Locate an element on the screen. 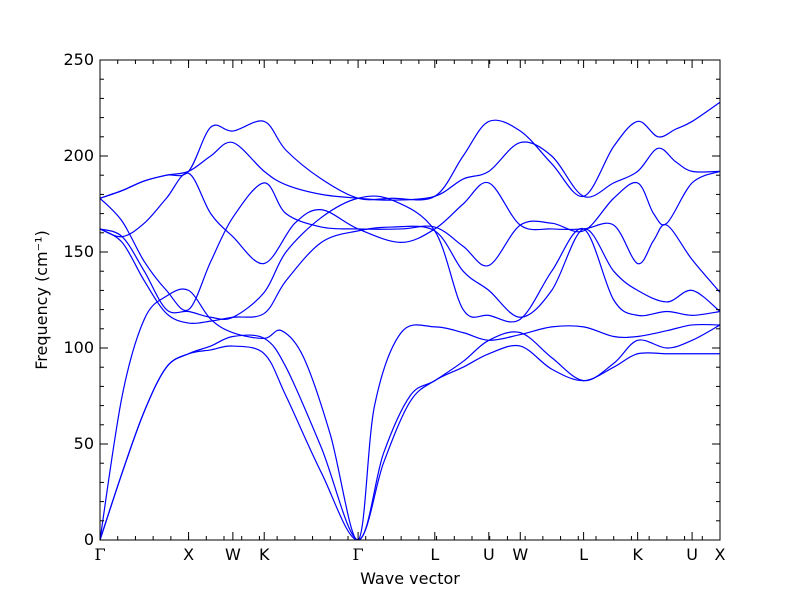  y-tick-label: 0 is located at coordinates (89, 539).